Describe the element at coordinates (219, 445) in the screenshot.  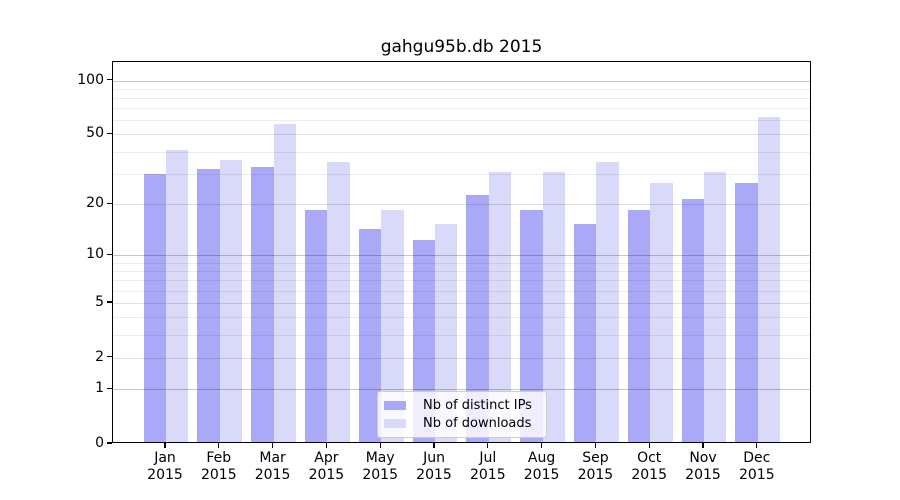
I see `x-tick-feb` at that location.